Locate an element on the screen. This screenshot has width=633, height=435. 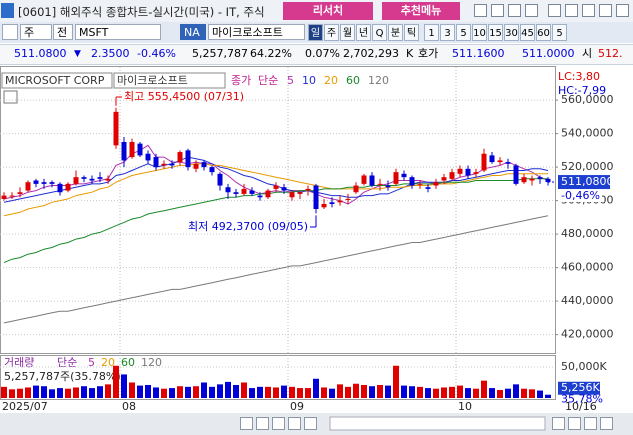
period-button: 1 is located at coordinates (431, 32).